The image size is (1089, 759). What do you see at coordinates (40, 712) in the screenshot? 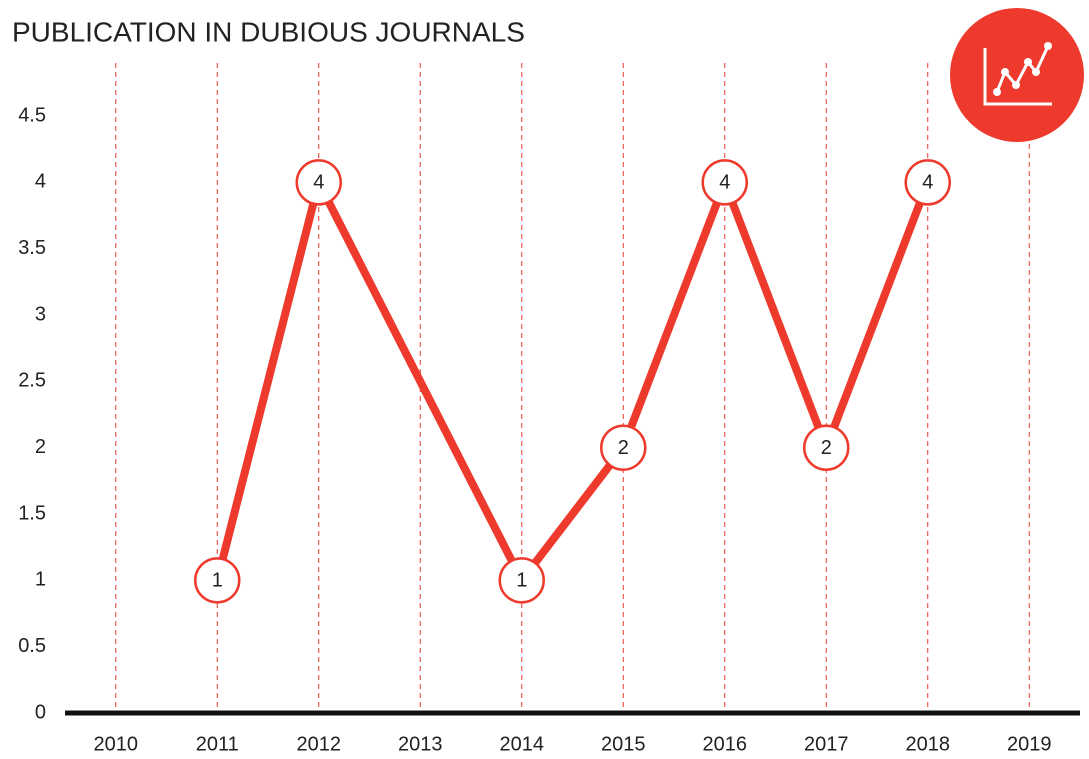
I see `y-tick-label: 0` at bounding box center [40, 712].